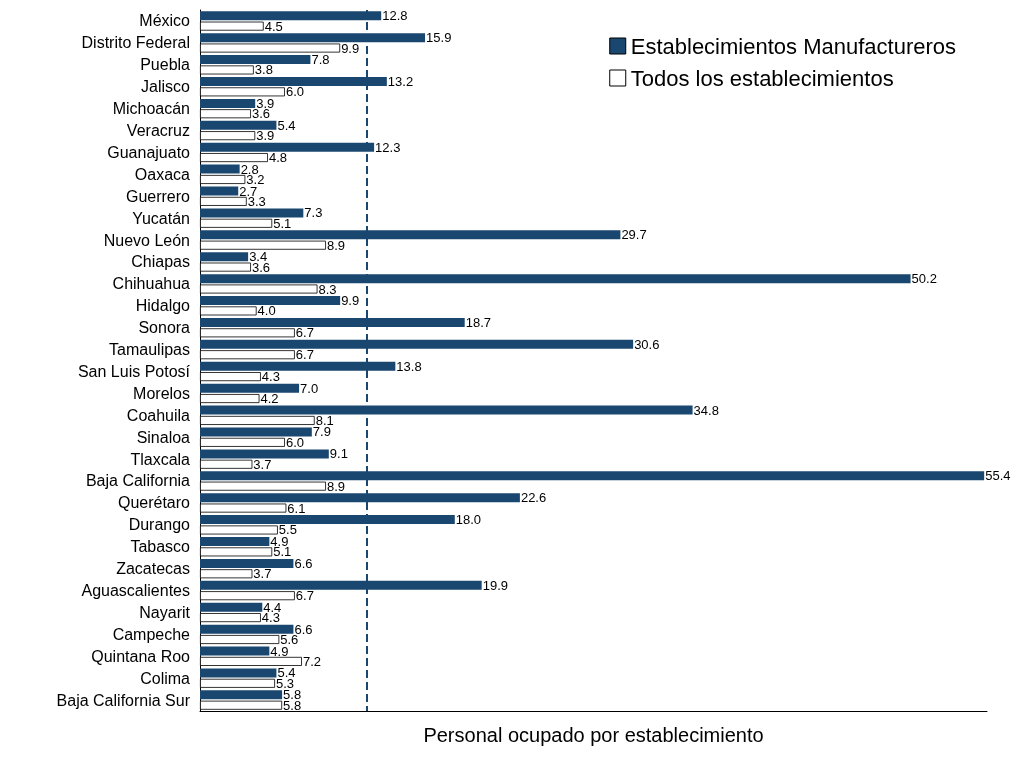 Image resolution: width=1021 pixels, height=759 pixels. What do you see at coordinates (439, 38) in the screenshot?
I see `data-label: 15.9` at bounding box center [439, 38].